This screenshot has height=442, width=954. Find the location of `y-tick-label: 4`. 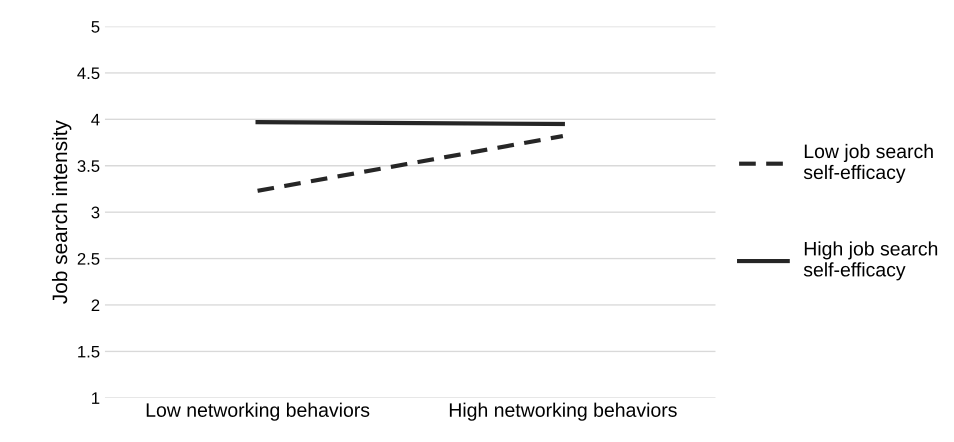

y-tick-label: 4 is located at coordinates (95, 120).